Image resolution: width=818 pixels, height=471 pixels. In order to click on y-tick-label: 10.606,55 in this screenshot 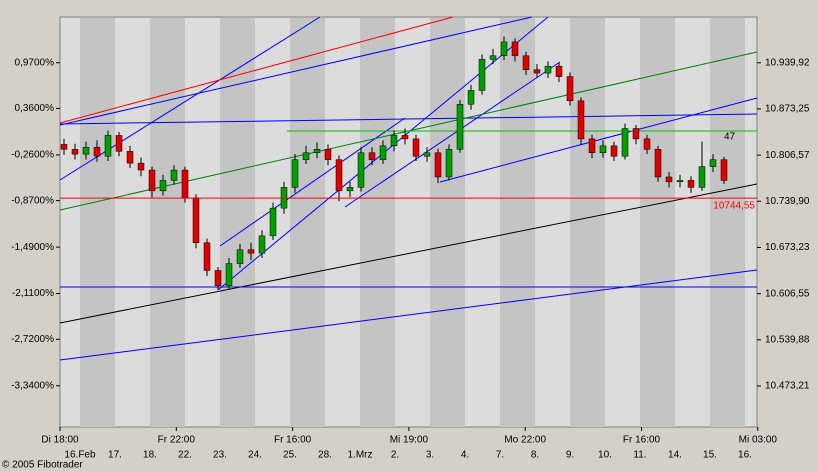, I will do `click(787, 293)`.